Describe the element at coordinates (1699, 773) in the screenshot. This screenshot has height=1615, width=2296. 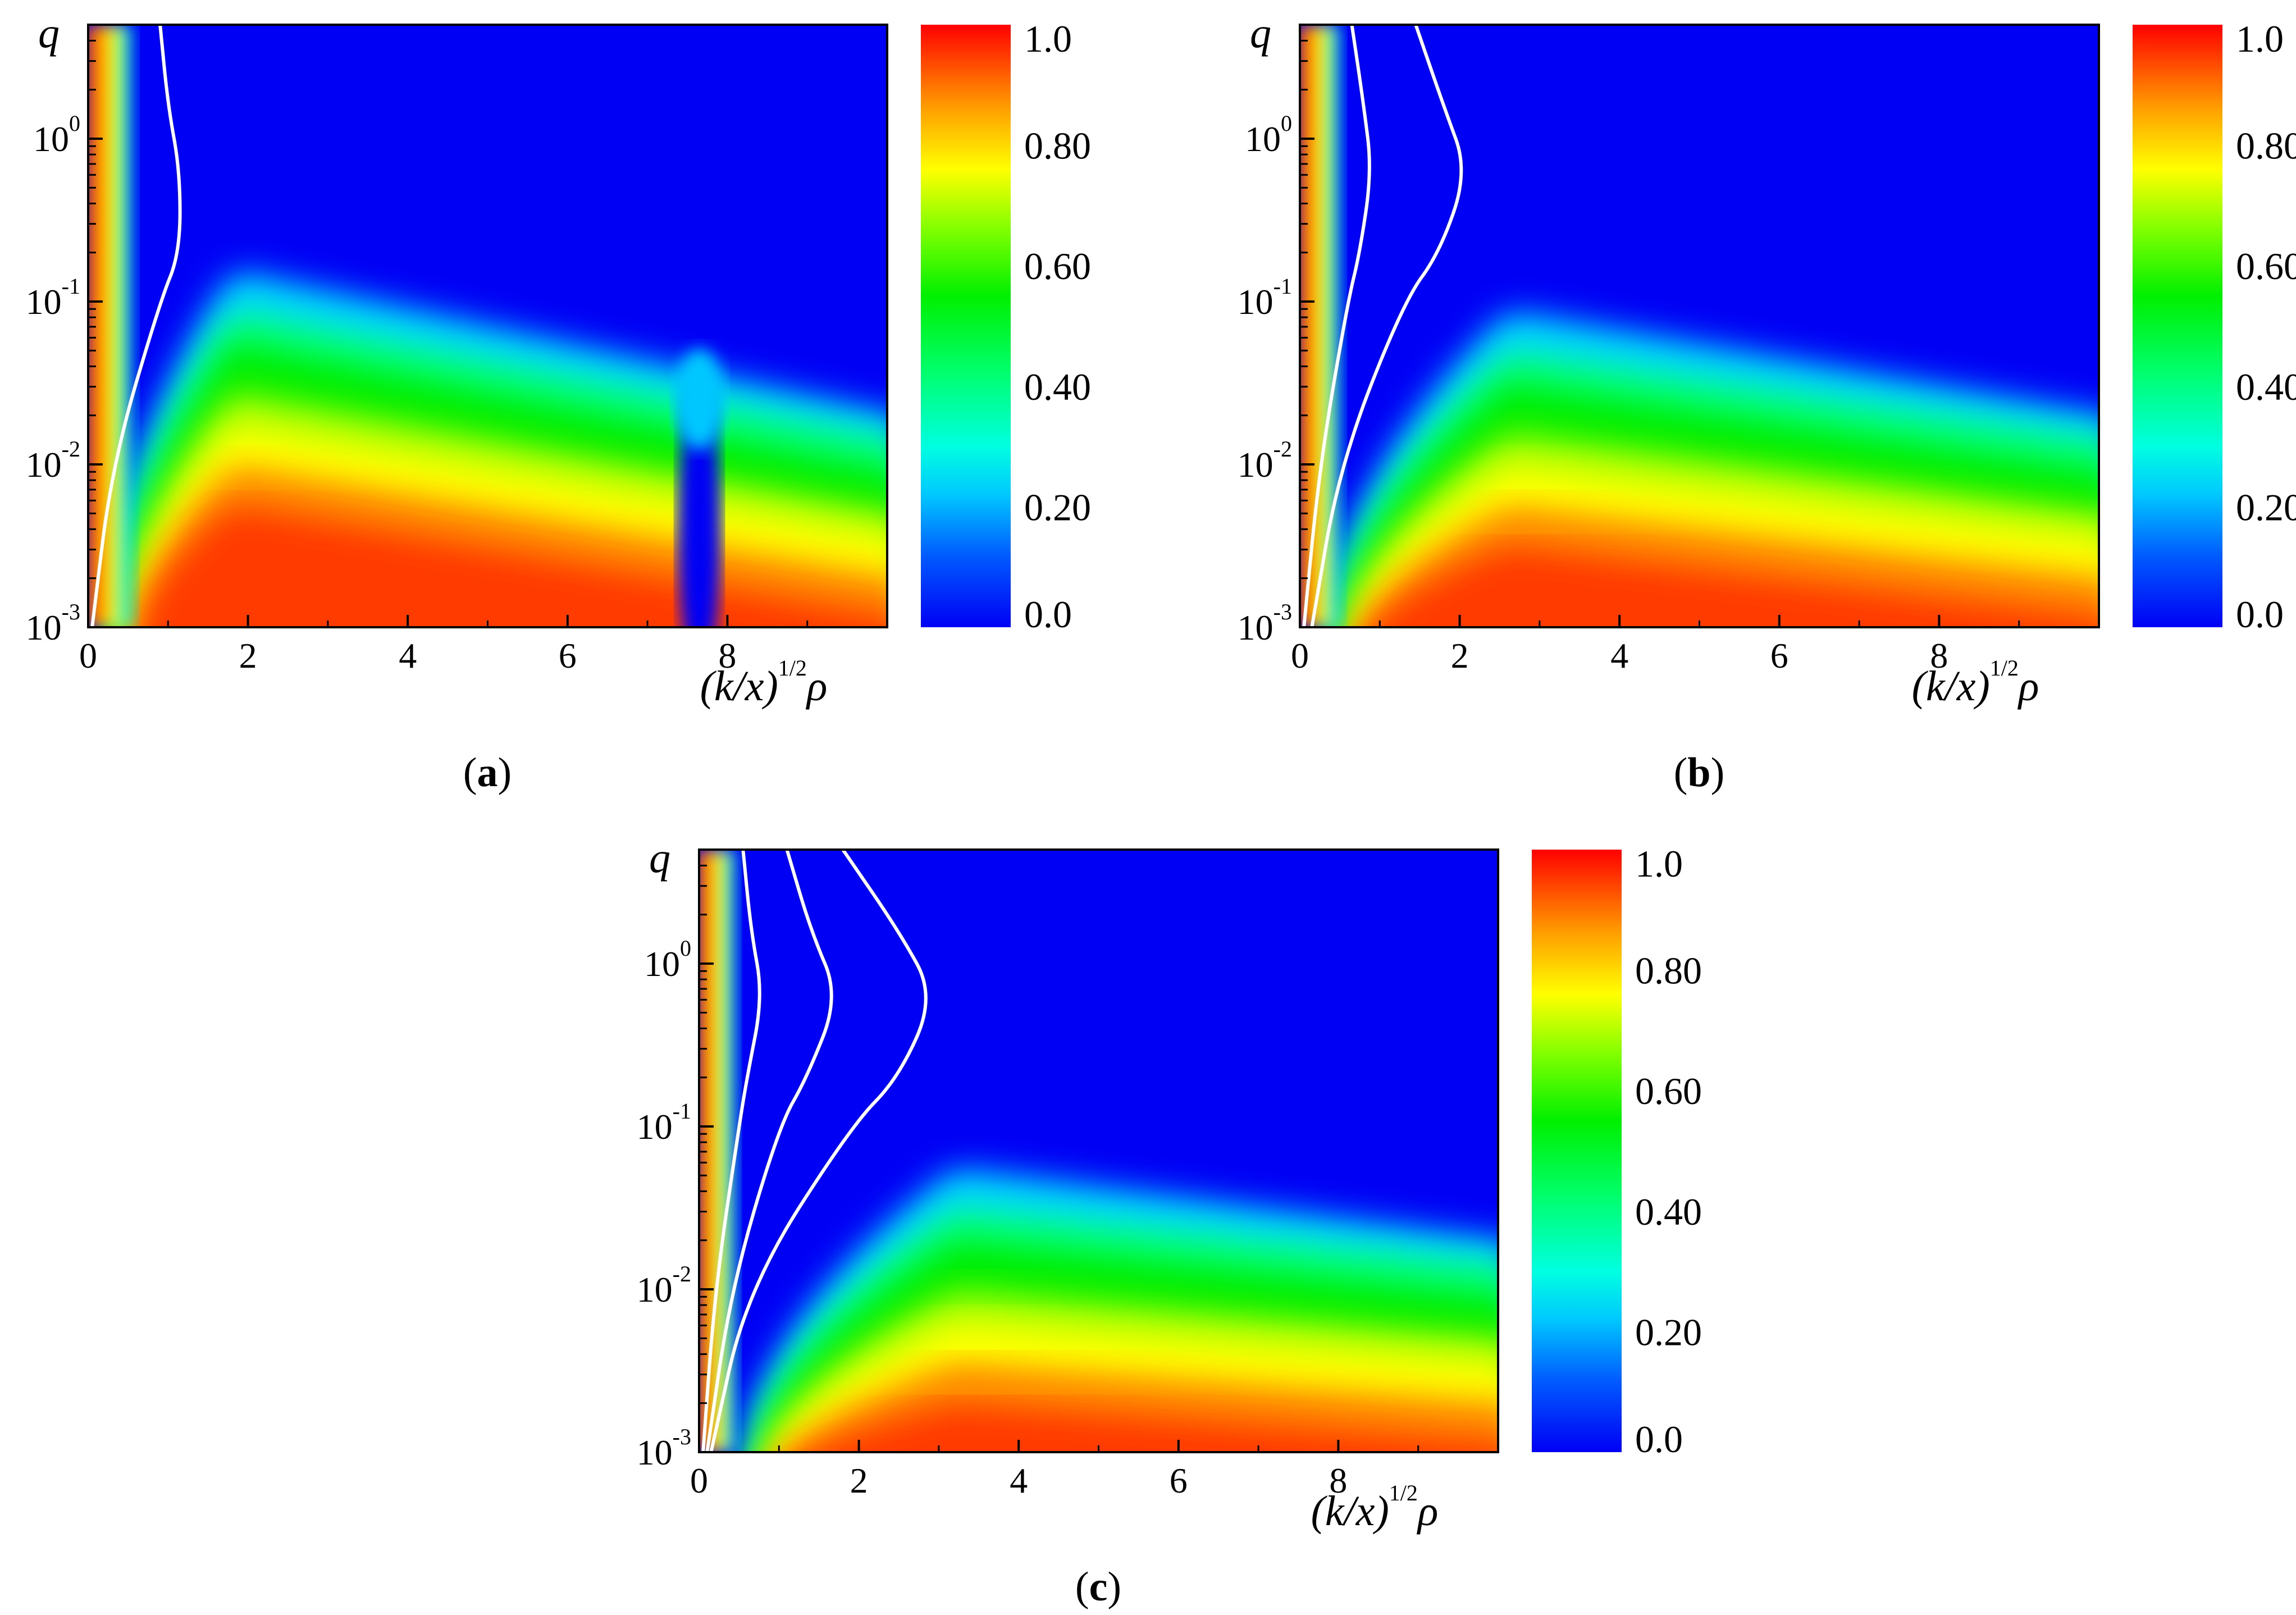
I see `panel-label: (b)` at that location.